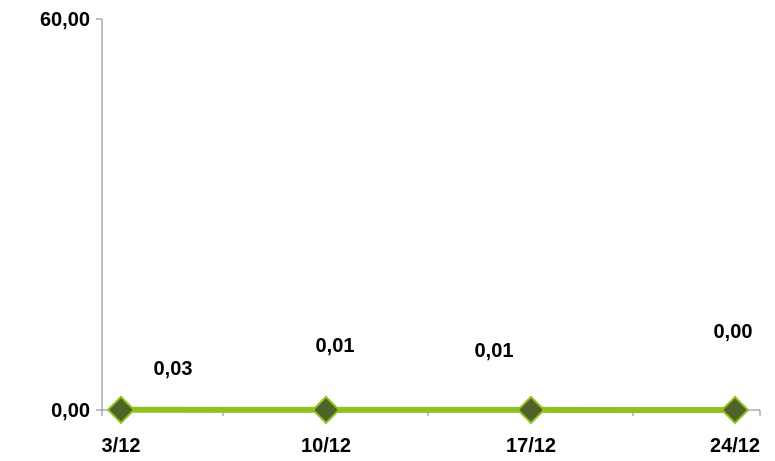 The width and height of the screenshot is (775, 461). What do you see at coordinates (531, 446) in the screenshot?
I see `x-tick-label: 17/12` at bounding box center [531, 446].